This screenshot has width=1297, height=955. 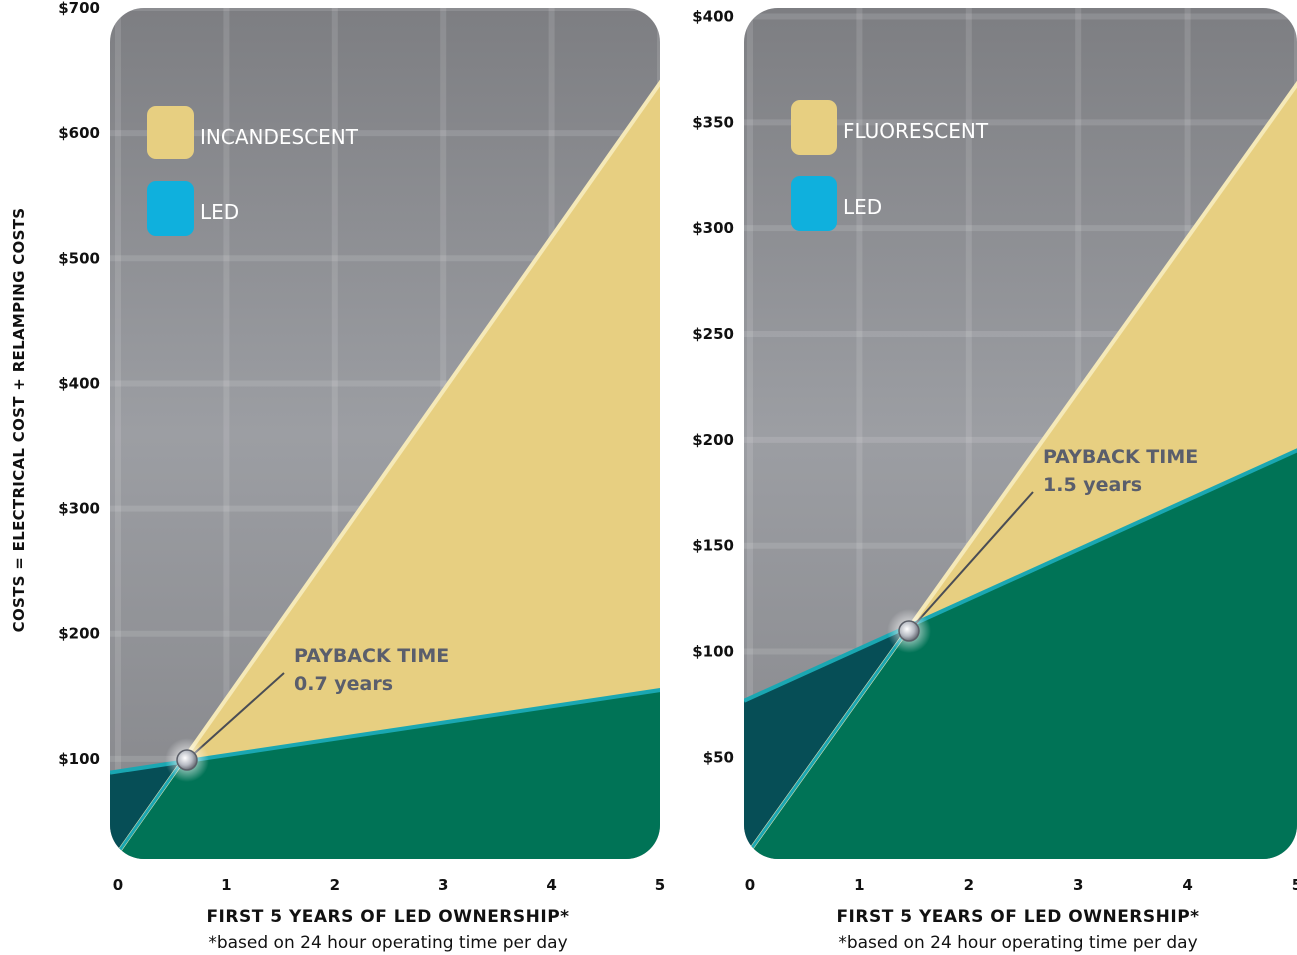 I want to click on y-tick-label: $50, so click(x=718, y=757).